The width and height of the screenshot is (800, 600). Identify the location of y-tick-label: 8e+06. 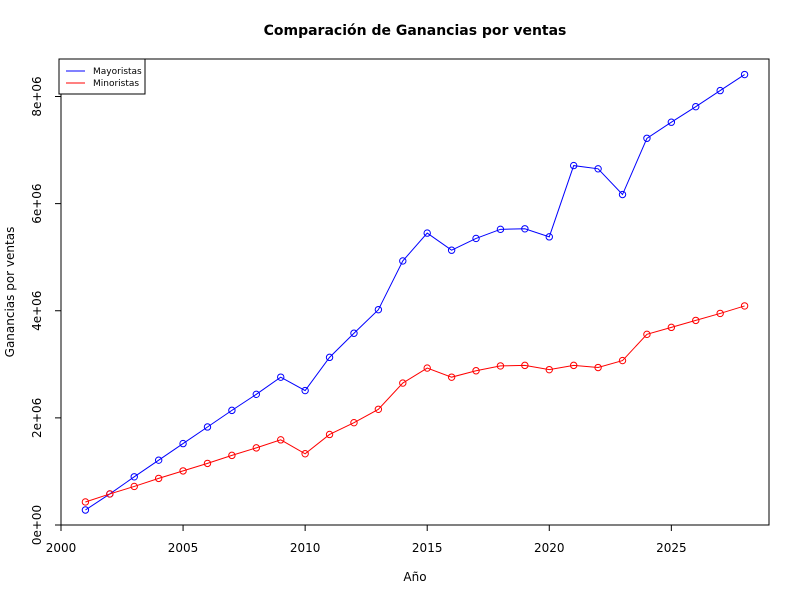
(37, 96).